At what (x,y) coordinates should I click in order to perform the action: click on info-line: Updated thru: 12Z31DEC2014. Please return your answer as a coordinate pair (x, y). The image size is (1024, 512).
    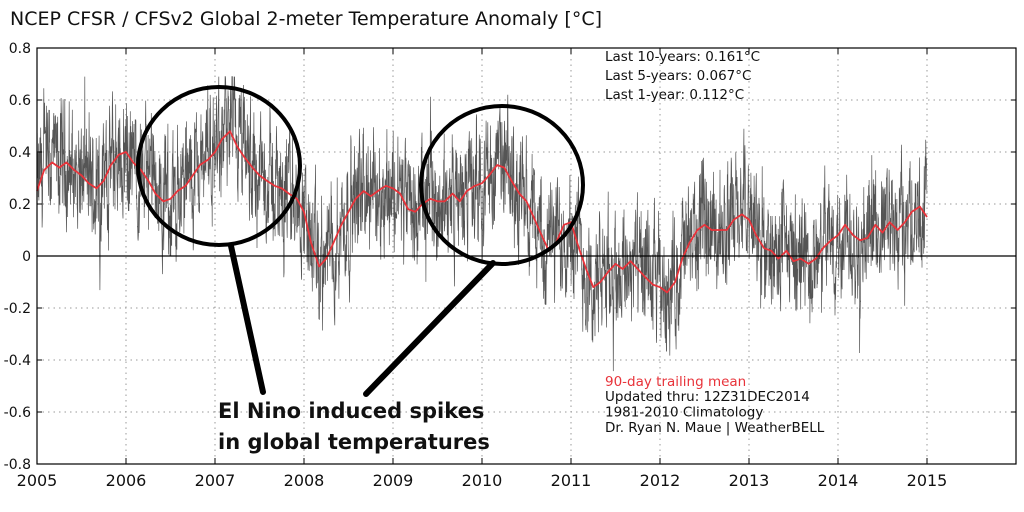
    Looking at the image, I should click on (707, 397).